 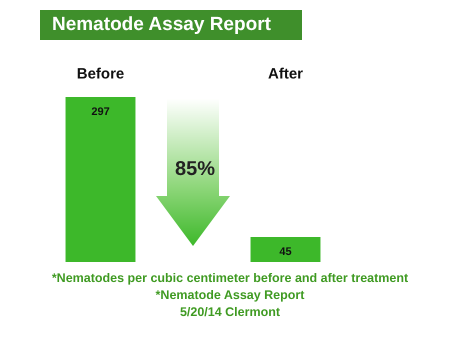 I want to click on x-tick-label: Before, so click(x=100, y=74).